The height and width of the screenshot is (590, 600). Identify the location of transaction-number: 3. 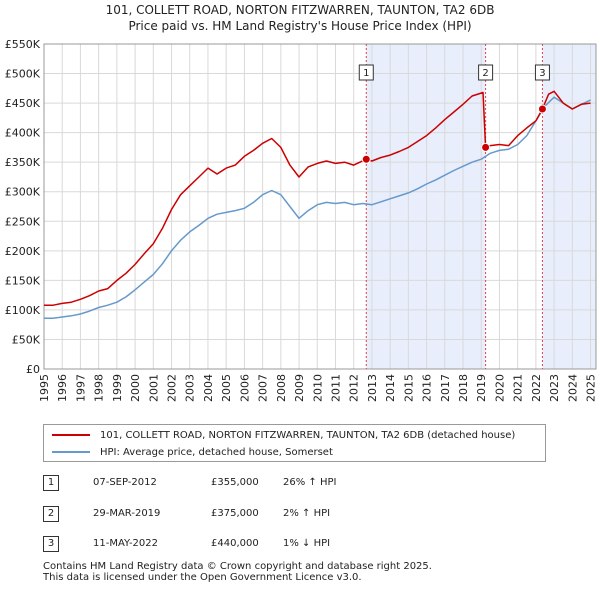
(51, 544).